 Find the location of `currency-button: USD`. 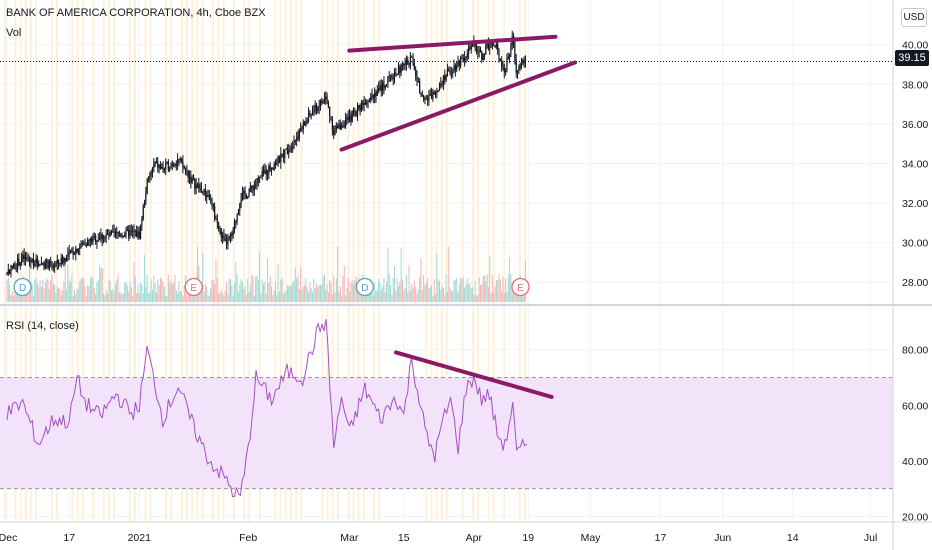

currency-button: USD is located at coordinates (914, 17).